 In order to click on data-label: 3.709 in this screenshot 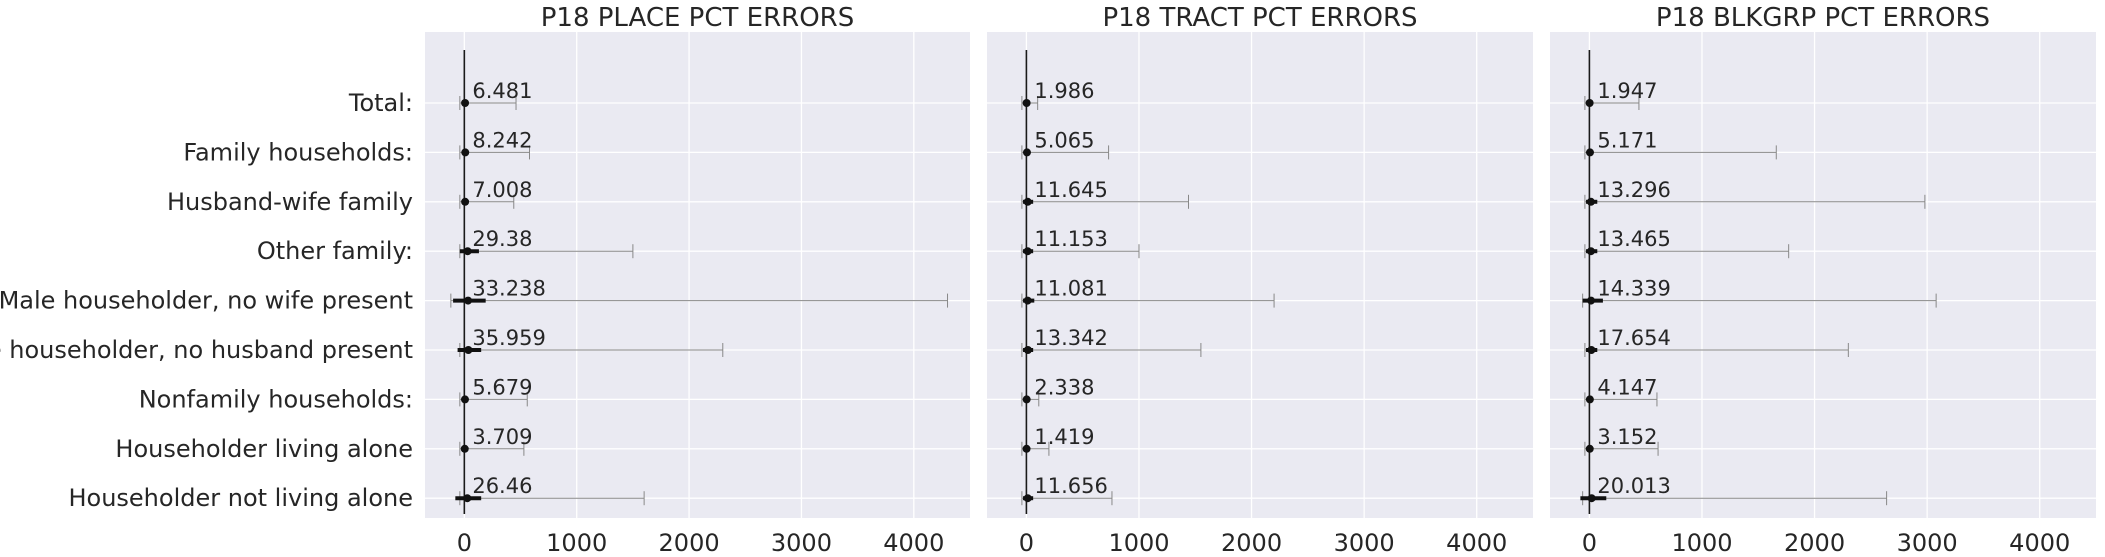, I will do `click(502, 437)`.